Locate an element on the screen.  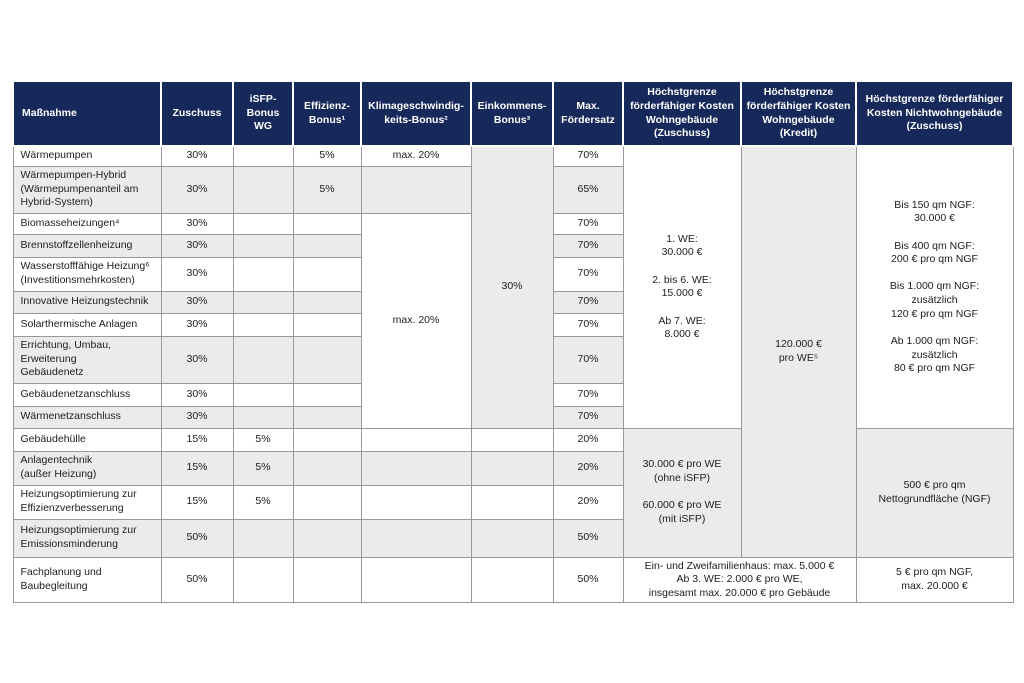
cell-klima-merged: max. 20% is located at coordinates (416, 320).